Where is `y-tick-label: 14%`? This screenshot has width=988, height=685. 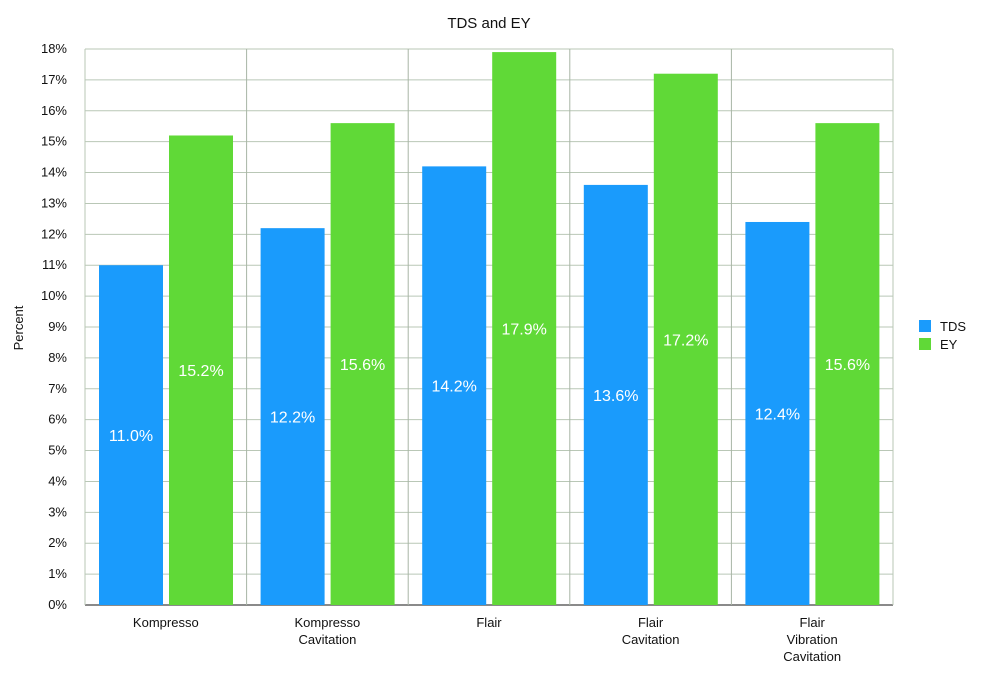 y-tick-label: 14% is located at coordinates (54, 172).